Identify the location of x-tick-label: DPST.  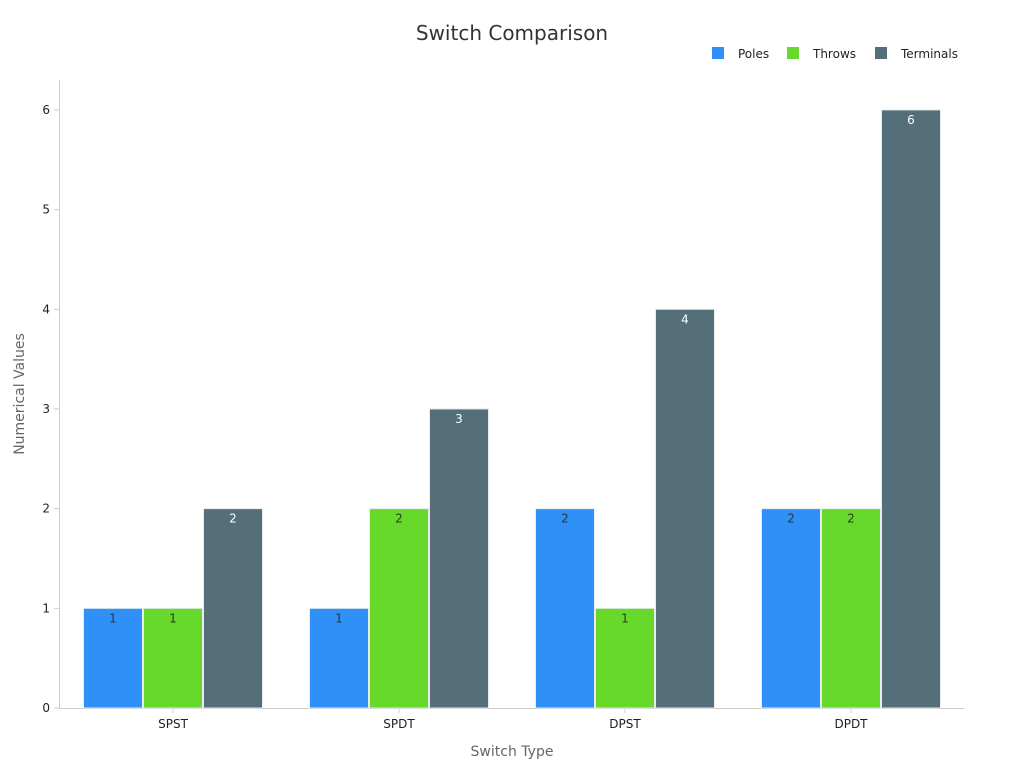
(625, 724).